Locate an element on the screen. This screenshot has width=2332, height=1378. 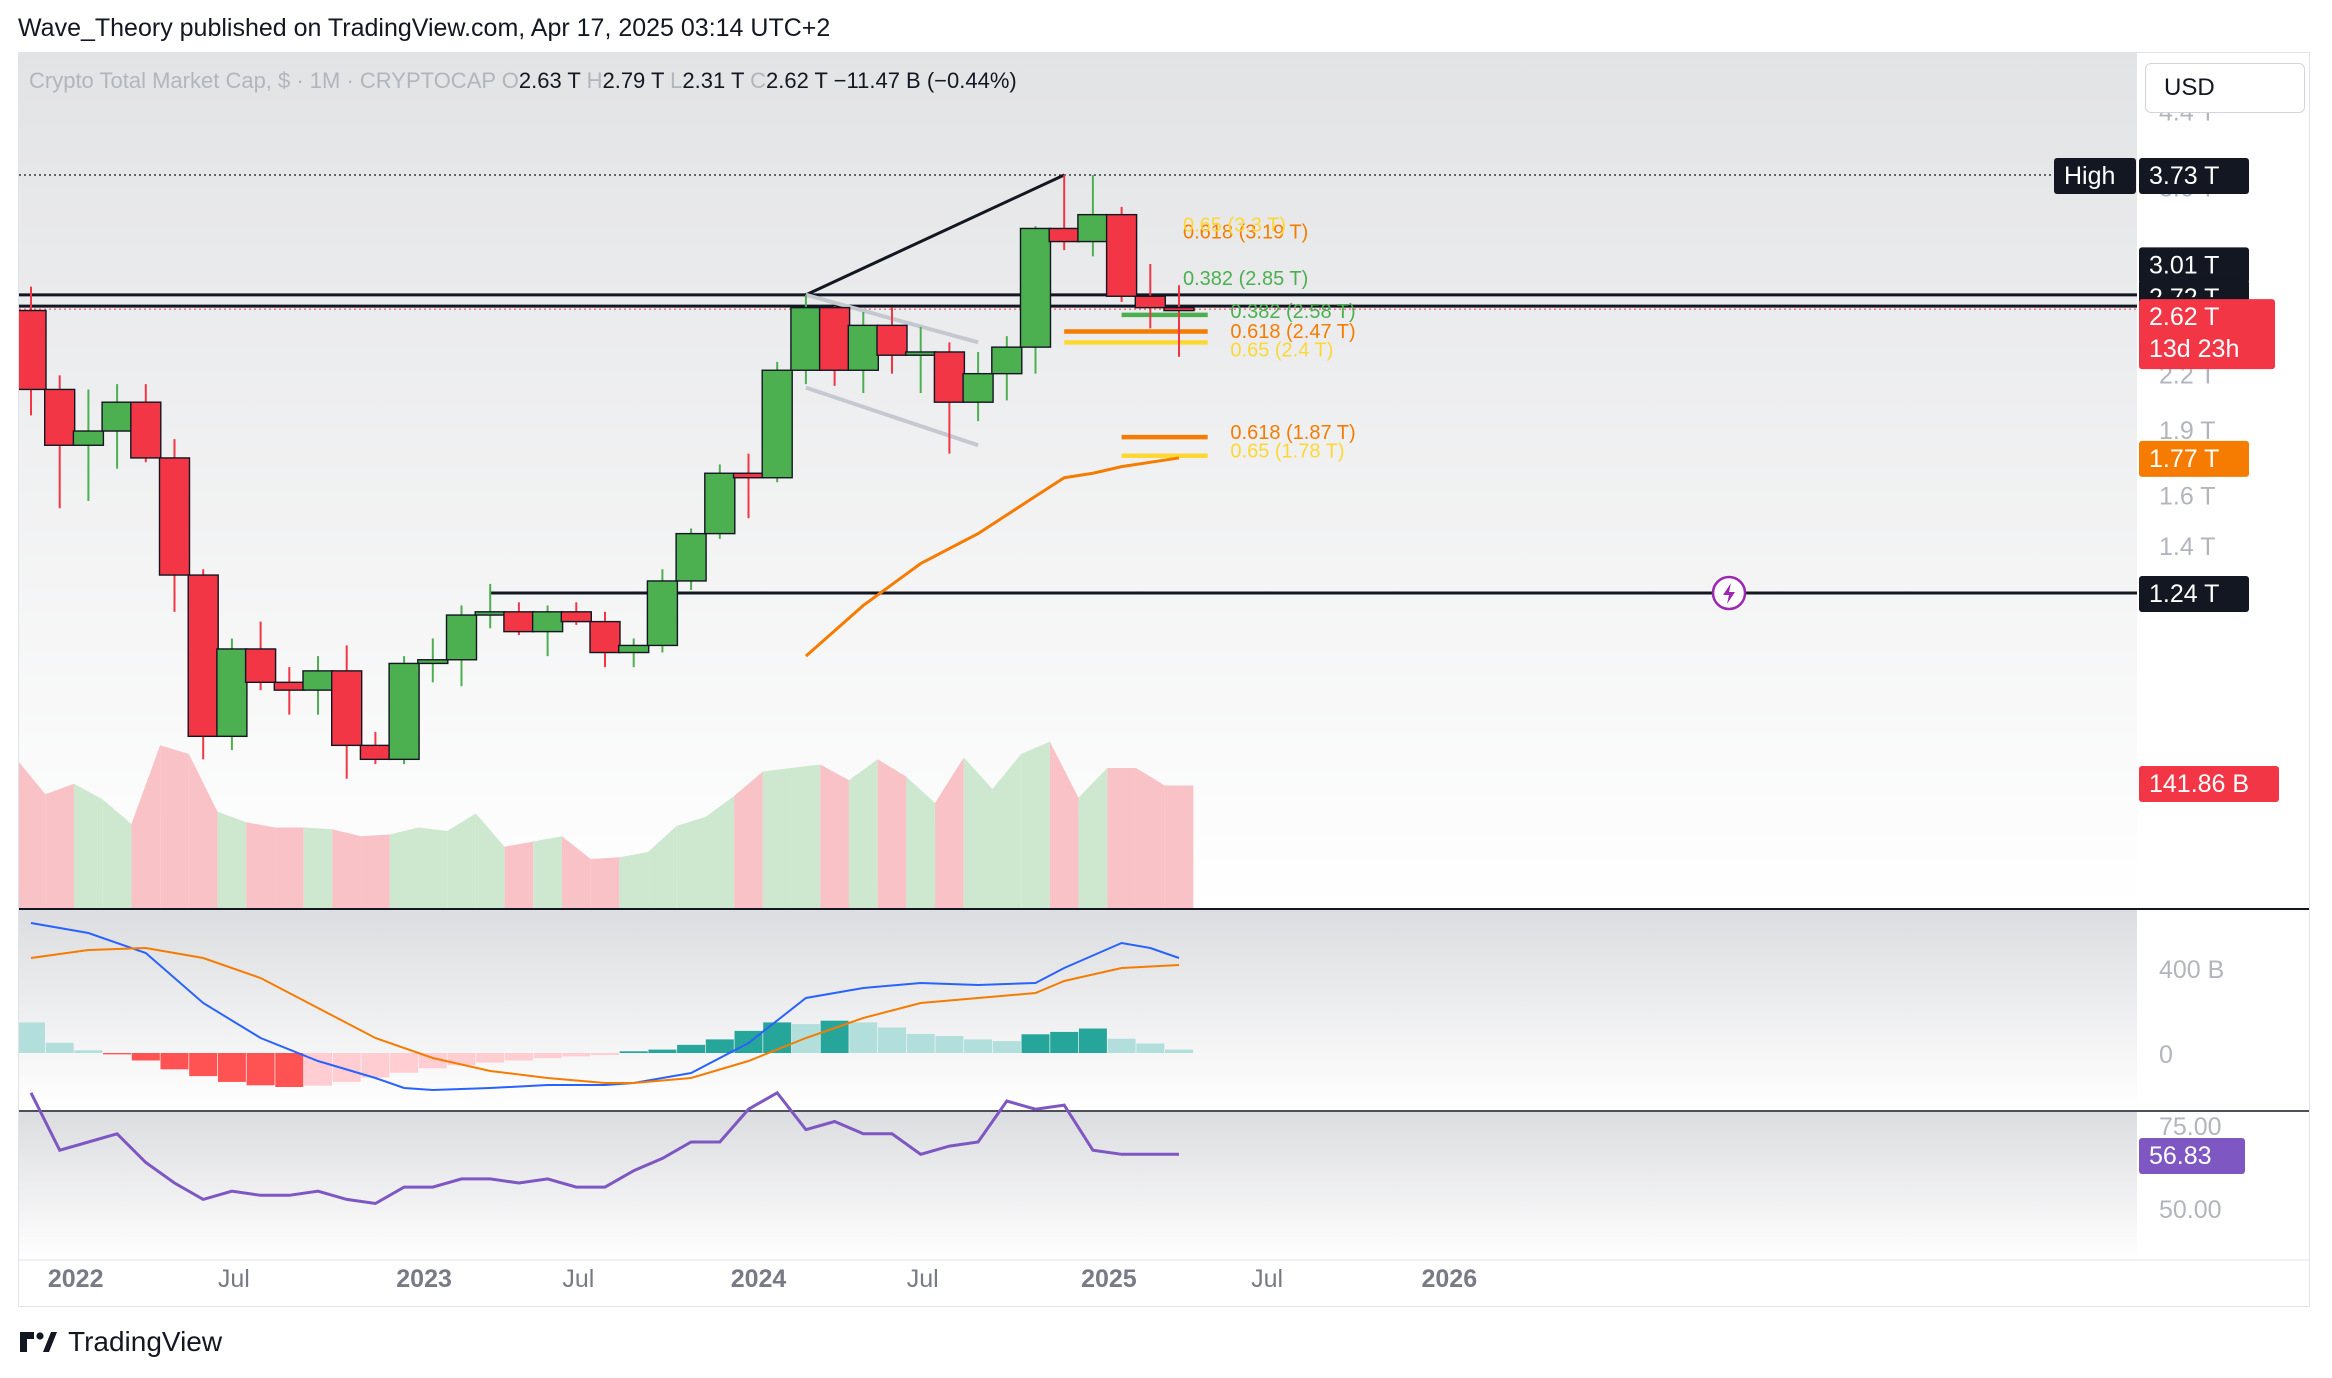
rsi-layer is located at coordinates (604, 1148).